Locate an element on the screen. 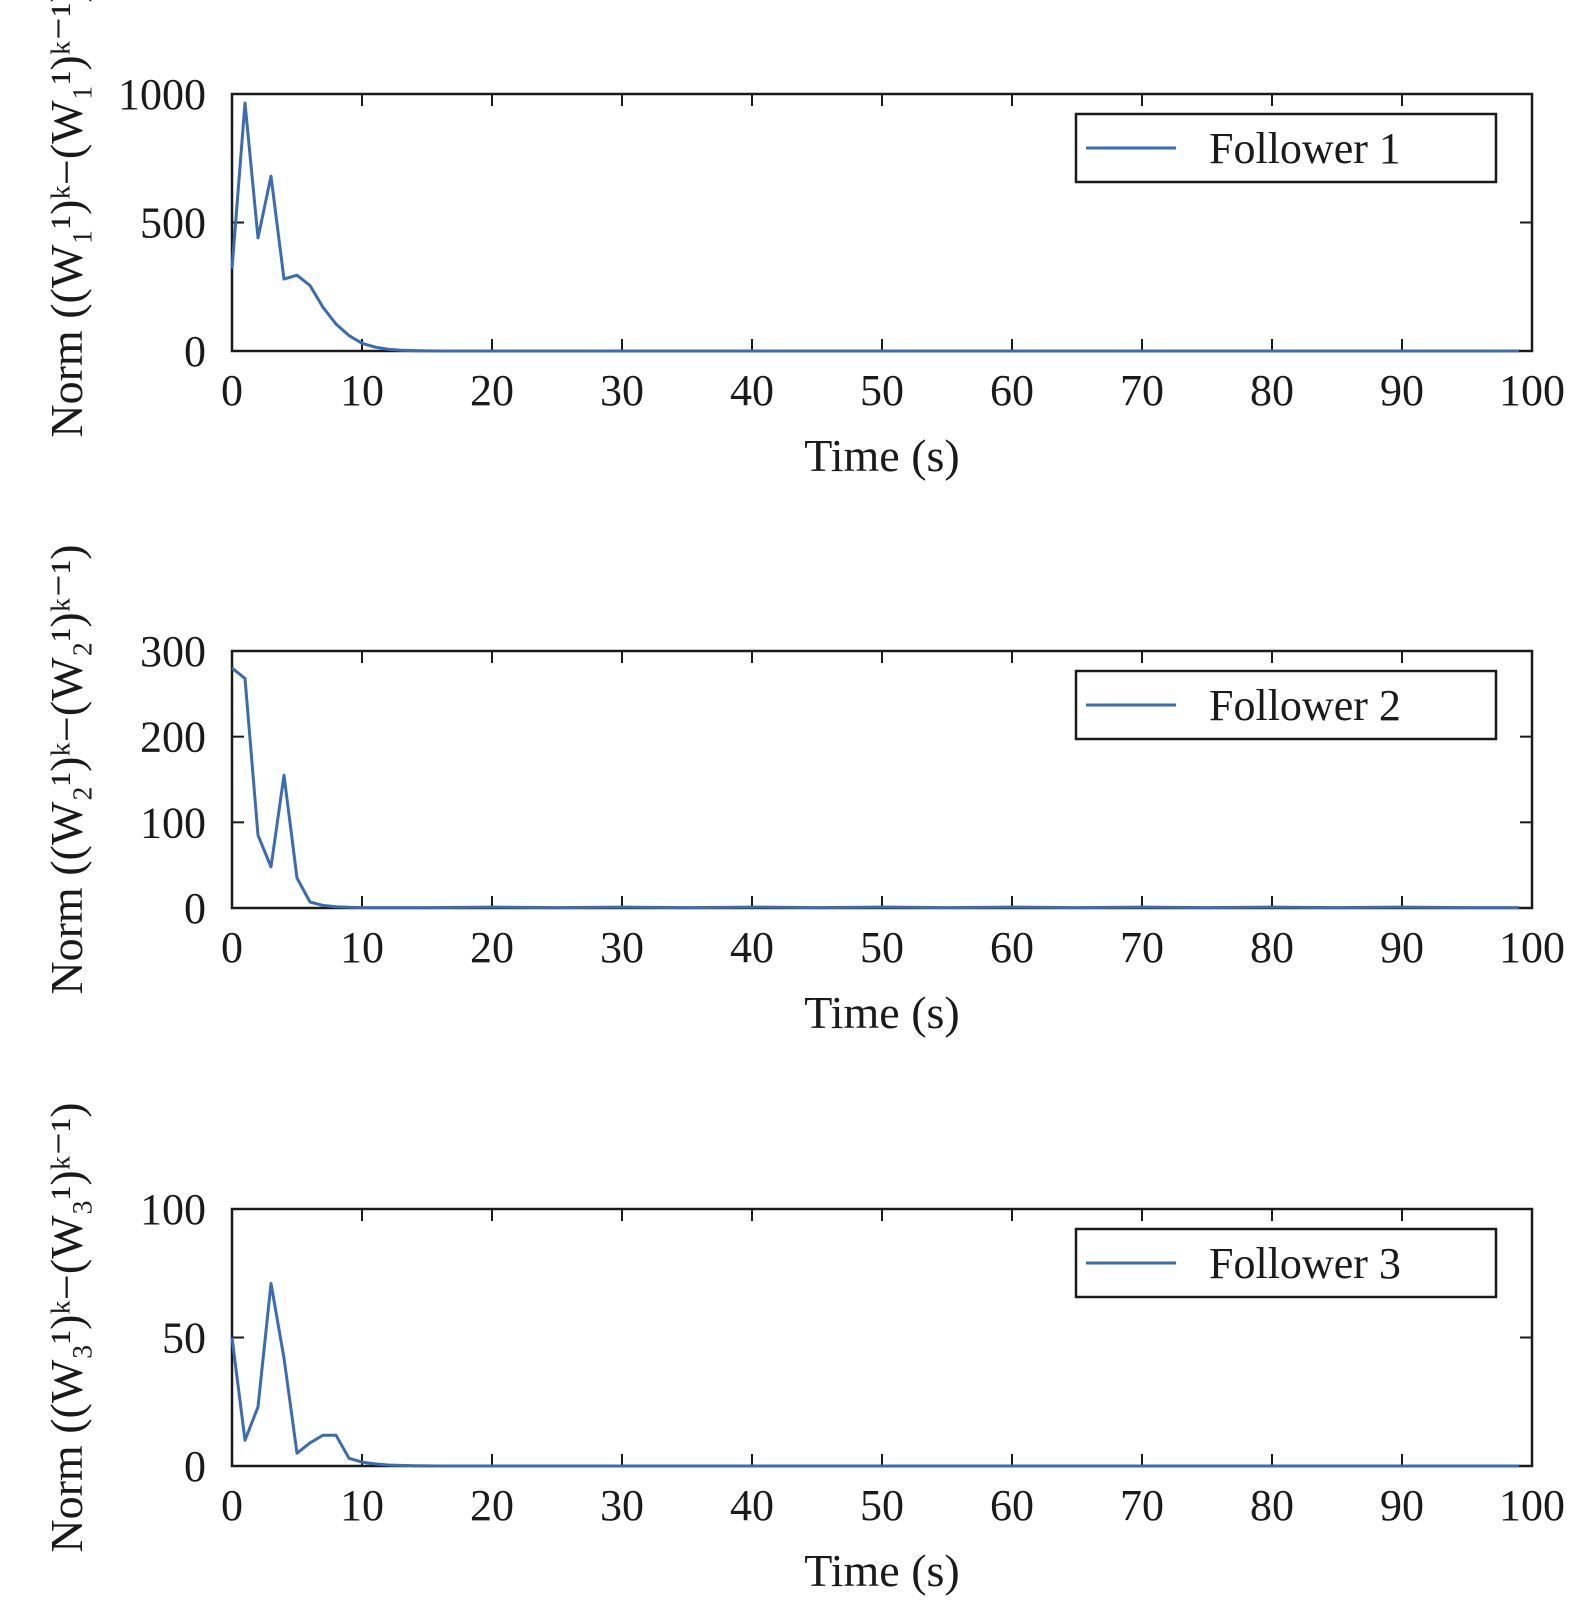 The image size is (1575, 1612). y-tick-label: 1000 is located at coordinates (162, 94).